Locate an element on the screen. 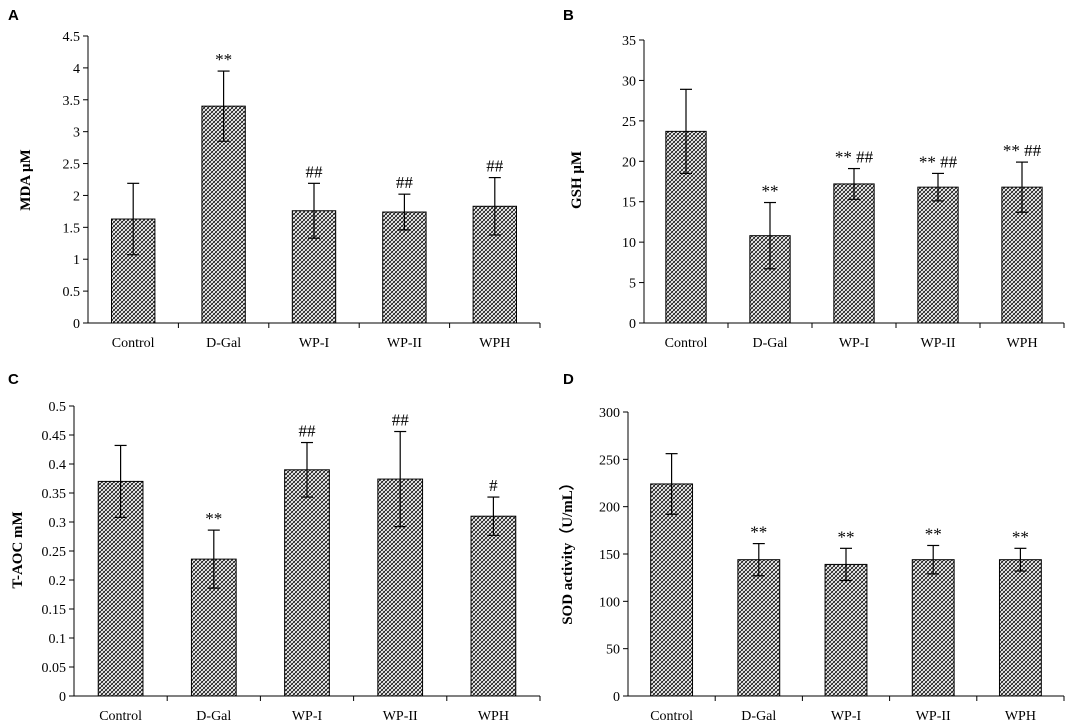 The width and height of the screenshot is (1084, 726). y-tick-label-b: 30 is located at coordinates (629, 81).